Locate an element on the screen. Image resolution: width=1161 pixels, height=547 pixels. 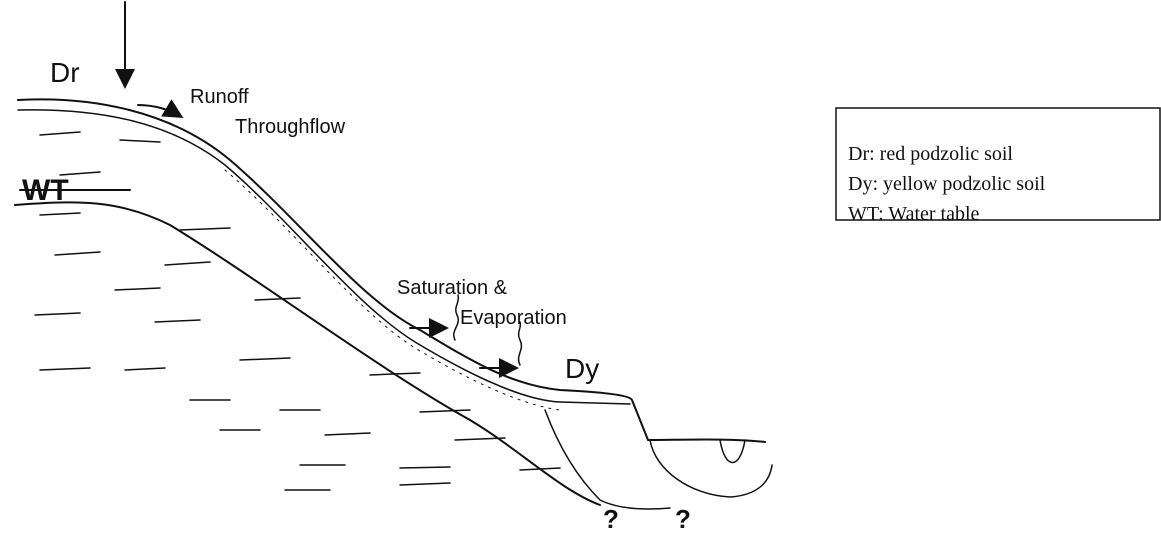
legend-entry: Dy: yellow podzolic soil is located at coordinates (947, 184).